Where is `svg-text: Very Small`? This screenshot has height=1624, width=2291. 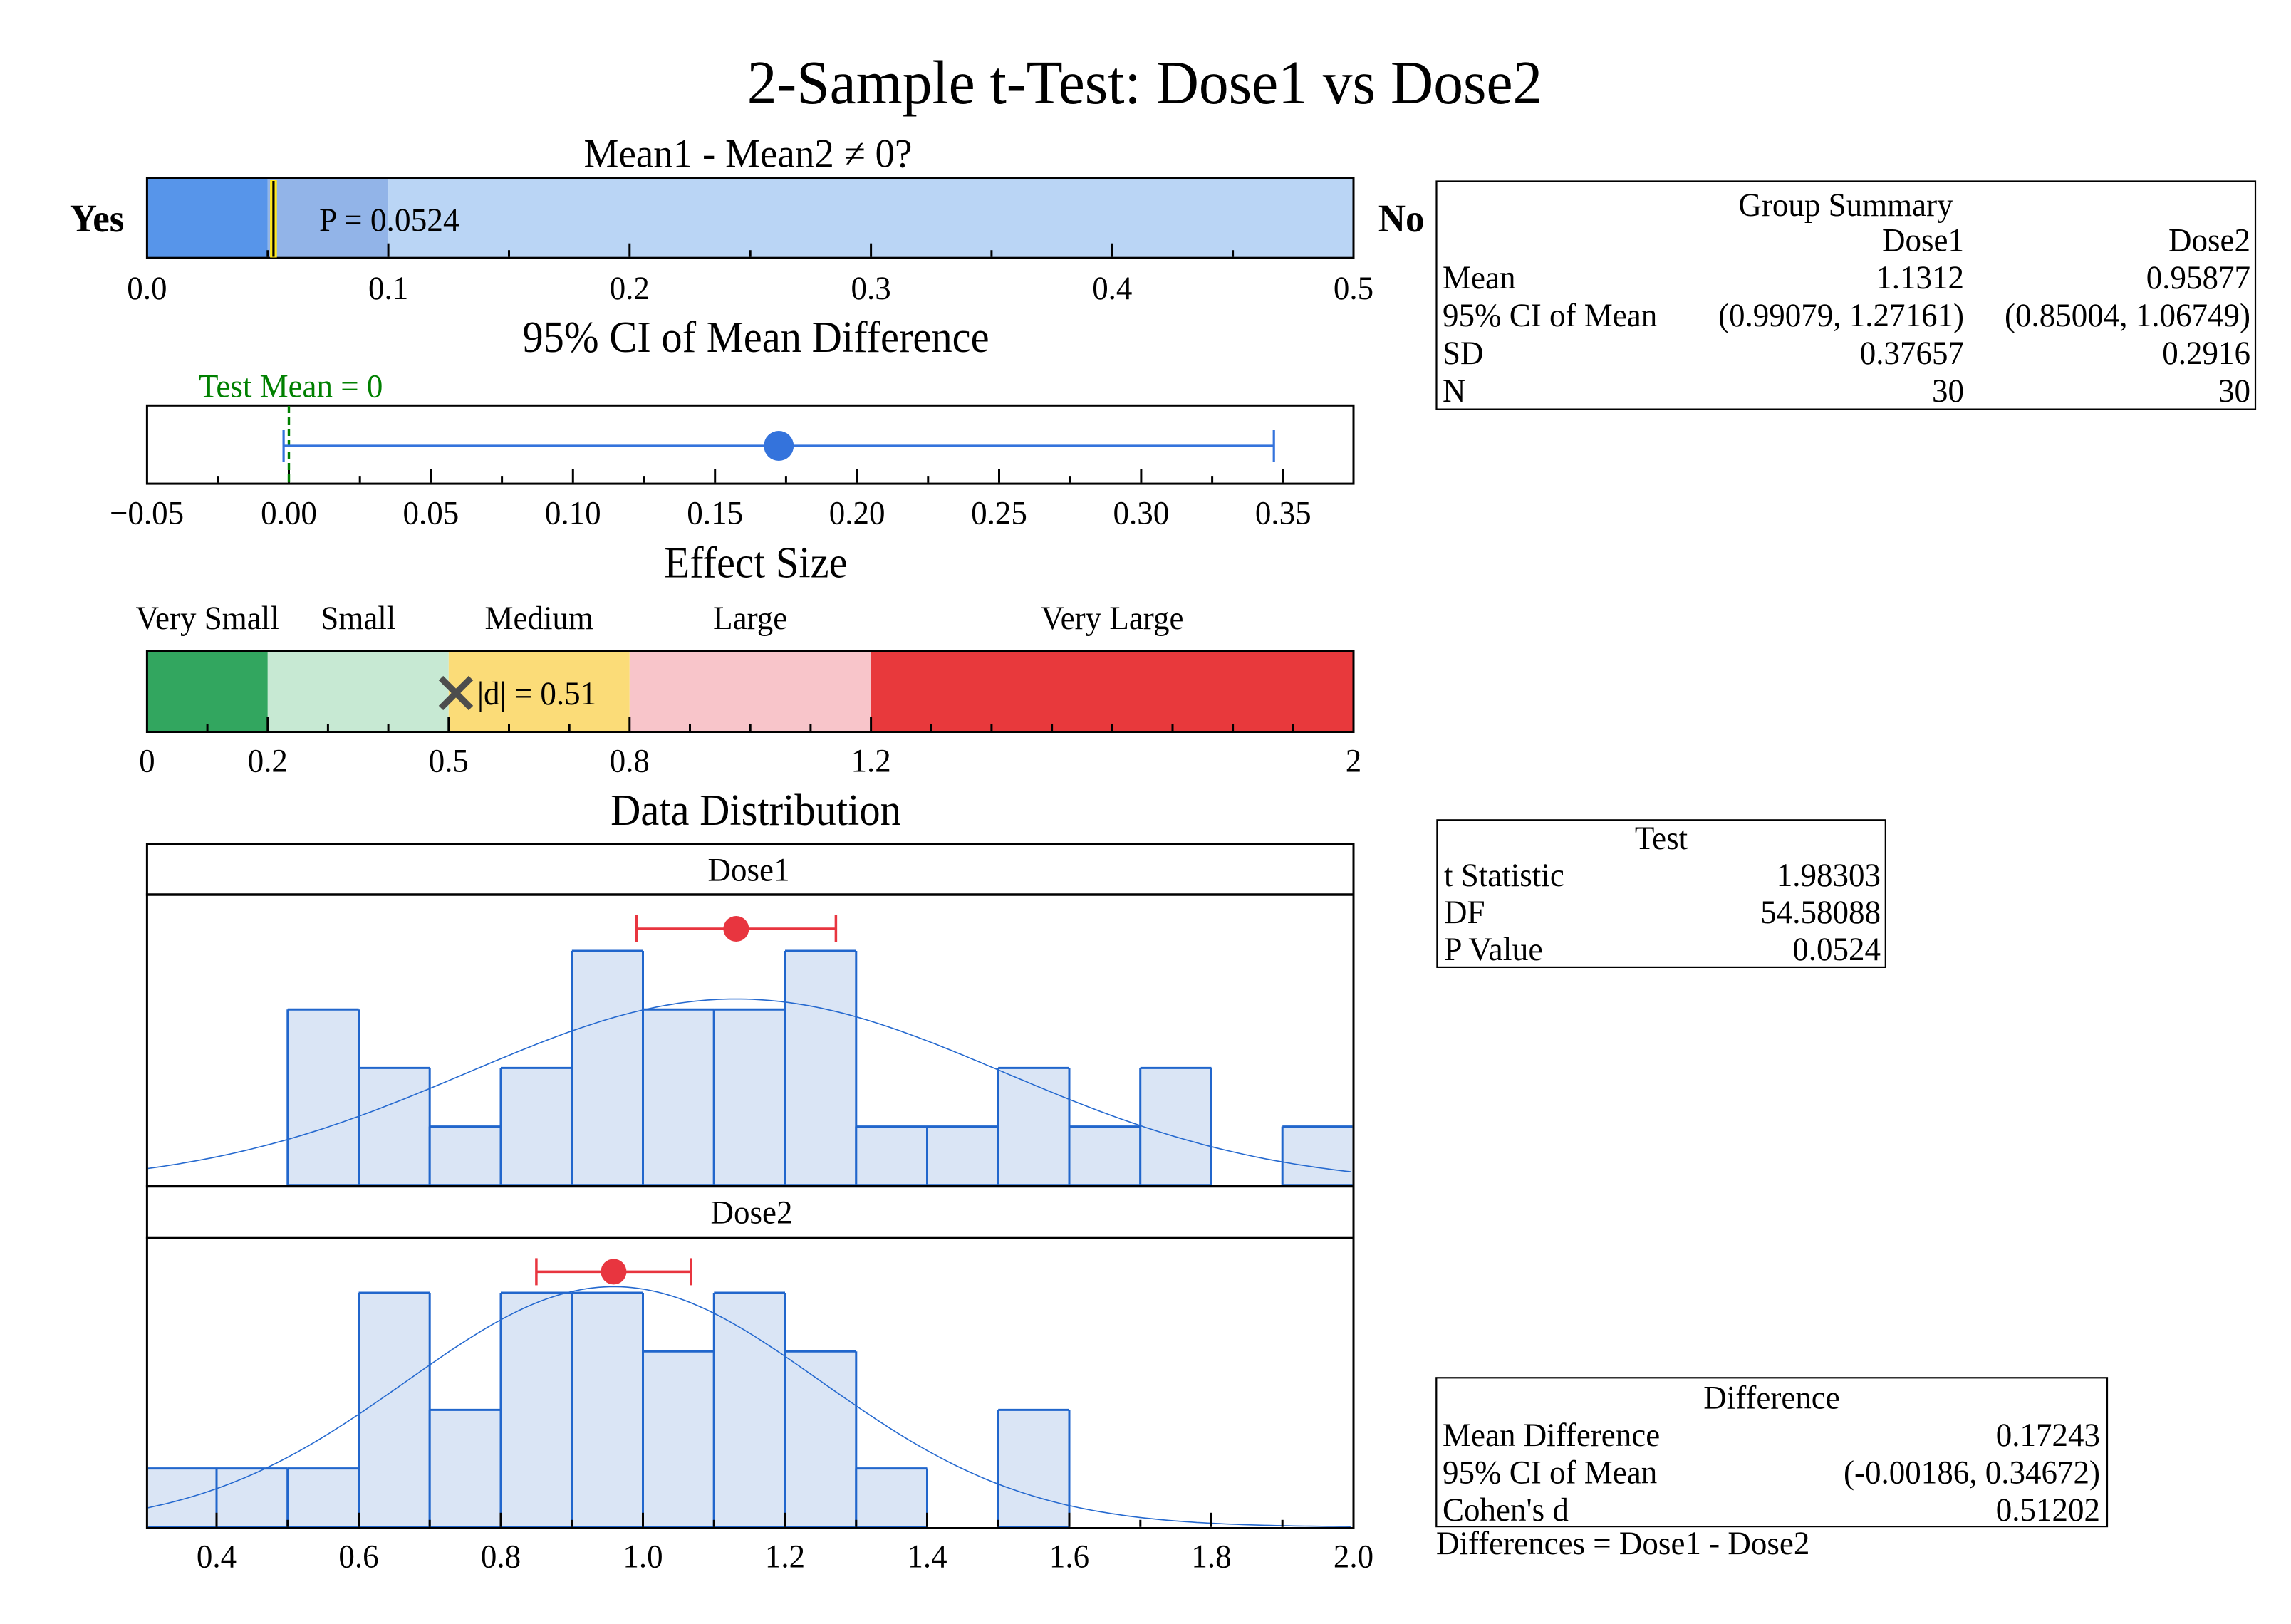
svg-text: Very Small is located at coordinates (207, 618).